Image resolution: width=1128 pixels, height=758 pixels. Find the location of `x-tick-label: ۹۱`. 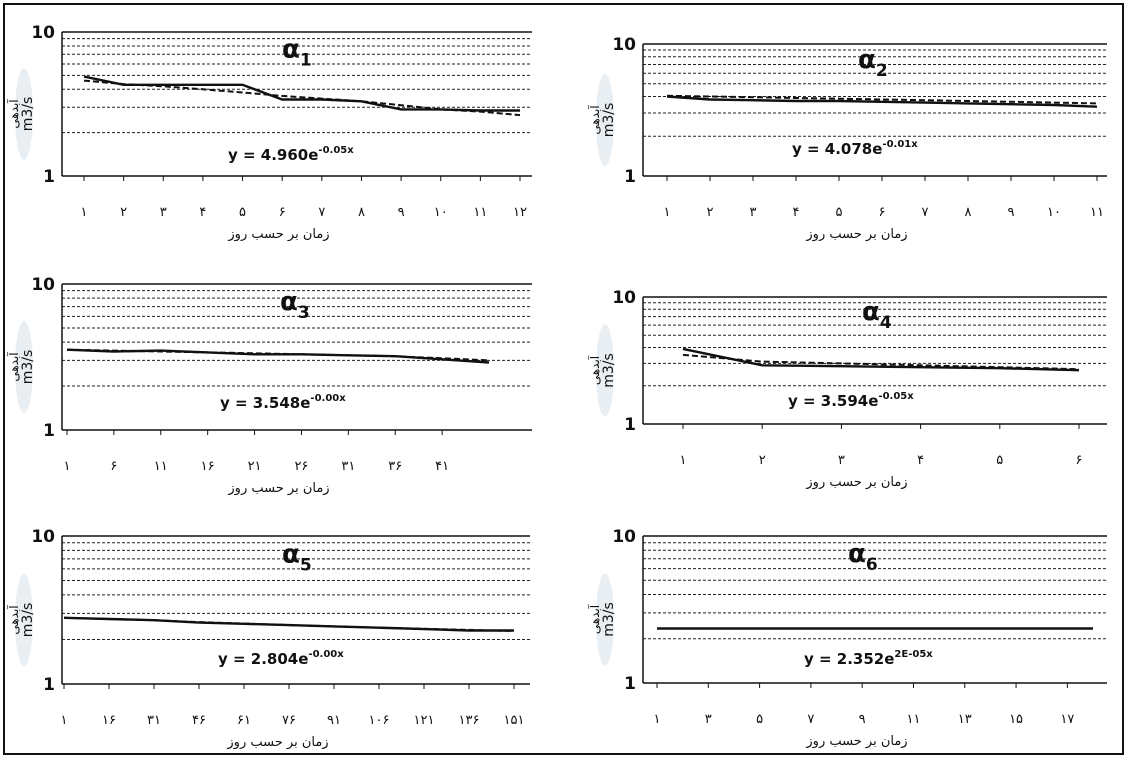

x-tick-label: ۹۱ is located at coordinates (334, 720).